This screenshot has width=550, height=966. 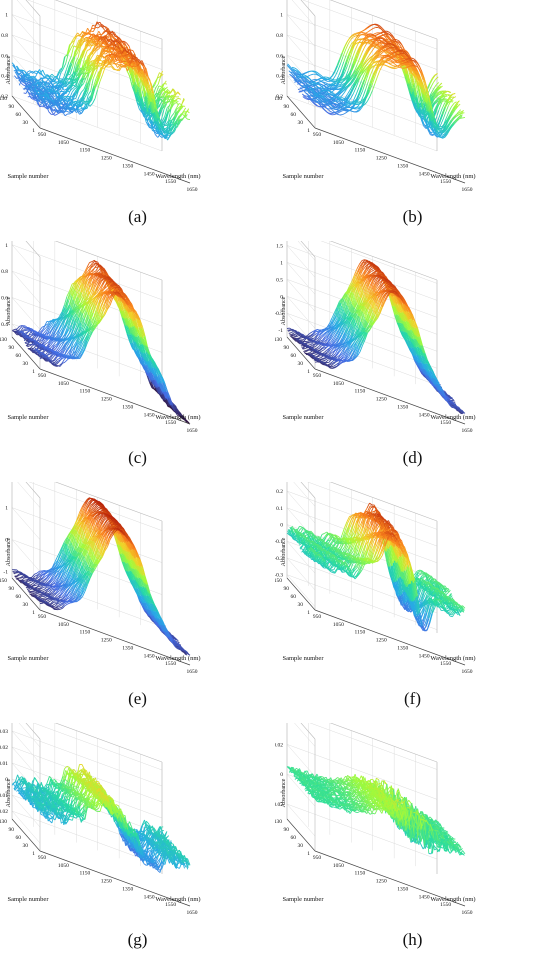 I want to click on grid-line, so click(x=28, y=13).